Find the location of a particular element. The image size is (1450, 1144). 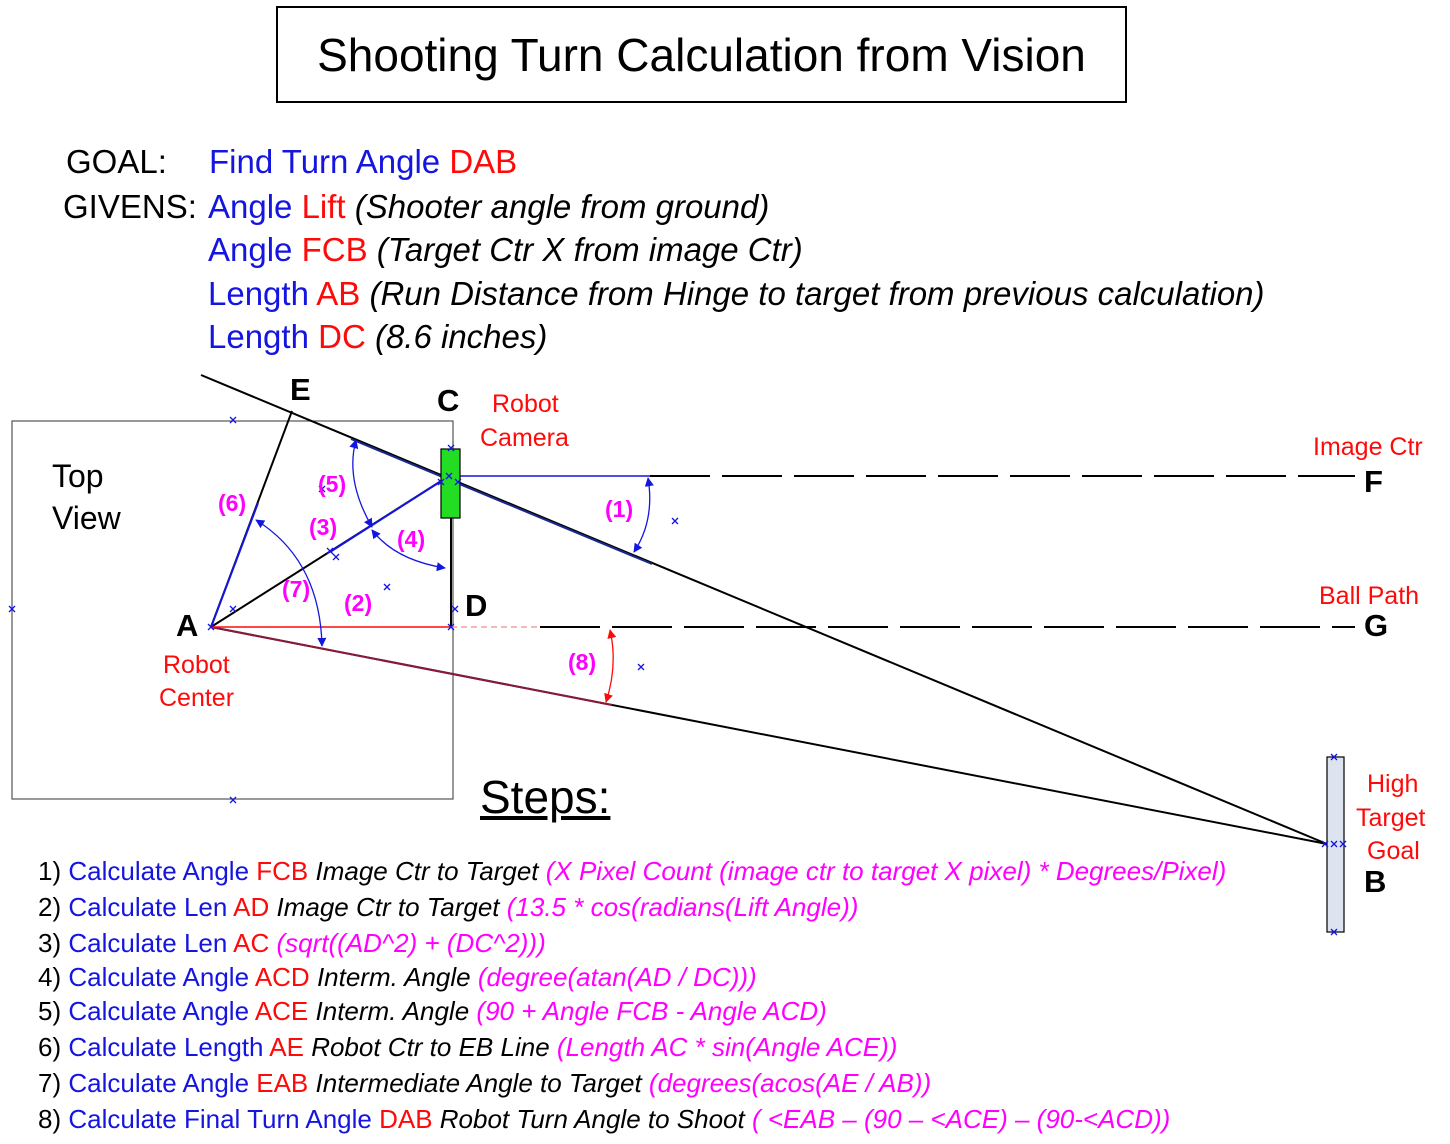

angle-label-6: (6) is located at coordinates (232, 503).